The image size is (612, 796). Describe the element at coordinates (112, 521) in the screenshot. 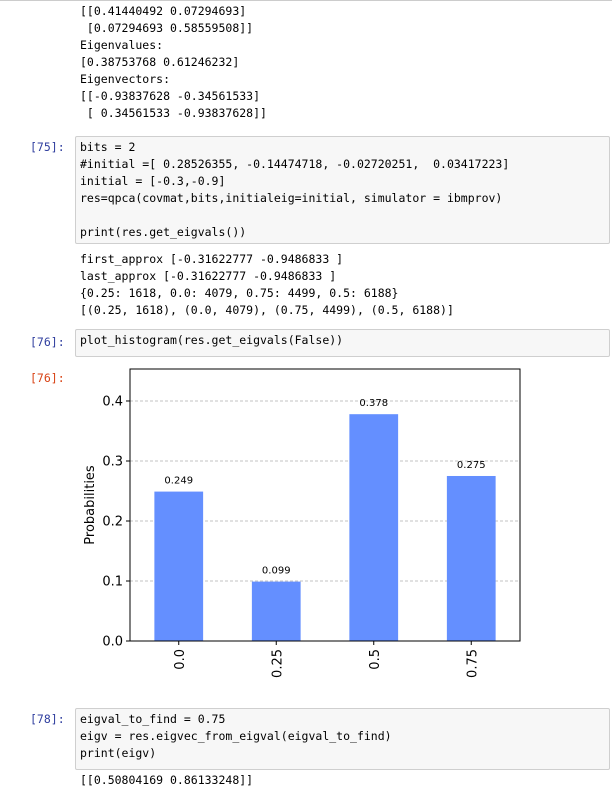

I see `y-tick-label: 0.2` at that location.